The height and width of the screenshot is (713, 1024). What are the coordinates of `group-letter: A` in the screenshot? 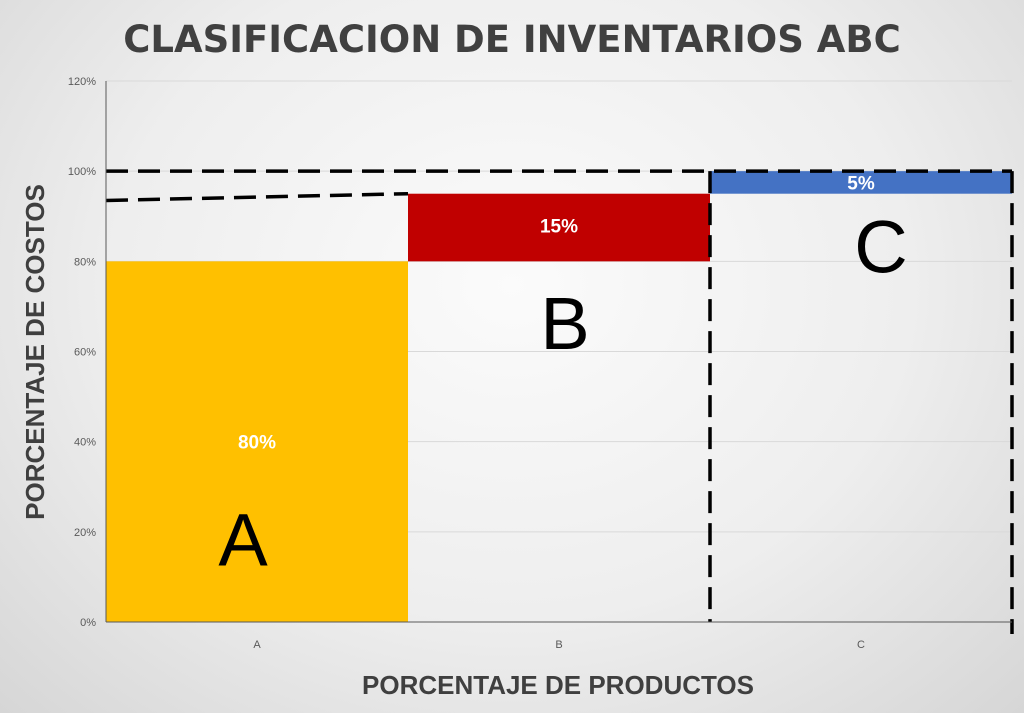 It's located at (243, 540).